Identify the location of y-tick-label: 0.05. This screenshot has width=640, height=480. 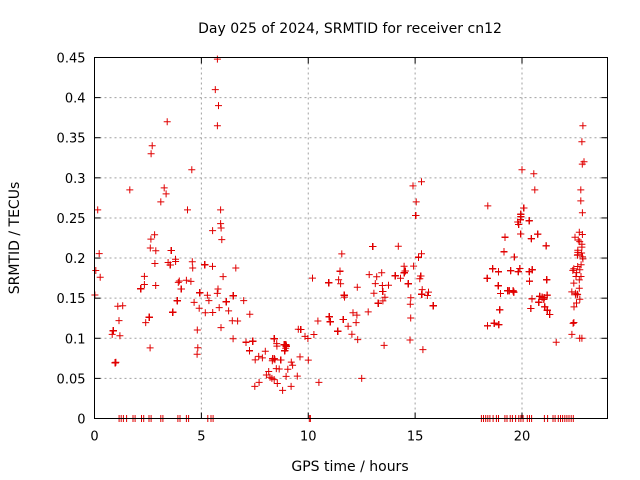
(71, 379).